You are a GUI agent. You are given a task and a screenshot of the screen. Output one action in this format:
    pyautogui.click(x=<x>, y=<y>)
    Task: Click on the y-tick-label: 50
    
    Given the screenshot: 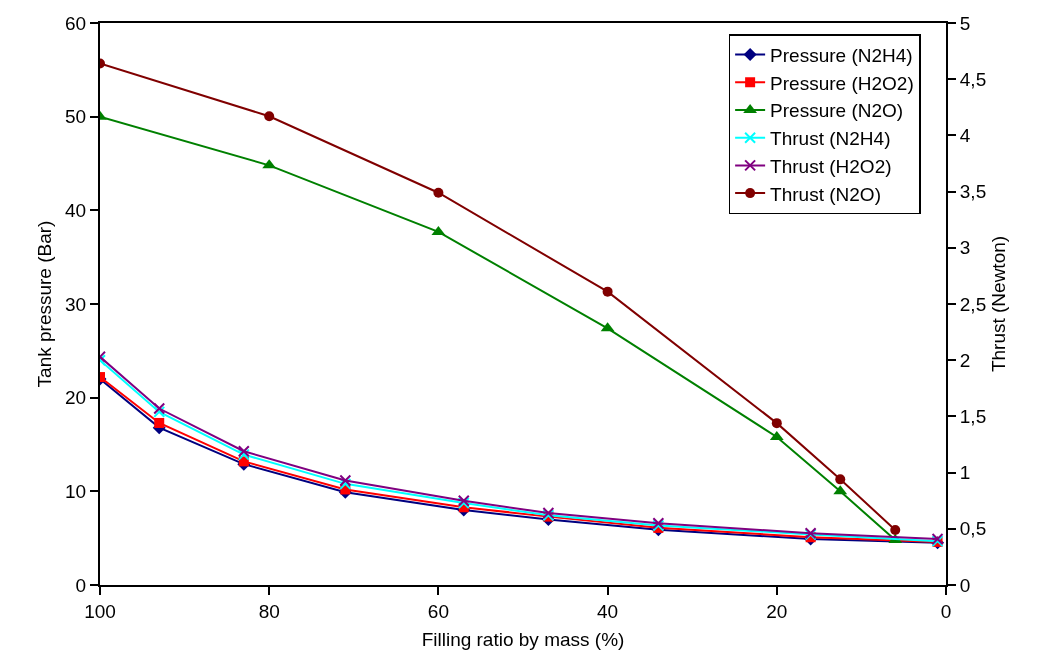 What is the action you would take?
    pyautogui.click(x=76, y=117)
    